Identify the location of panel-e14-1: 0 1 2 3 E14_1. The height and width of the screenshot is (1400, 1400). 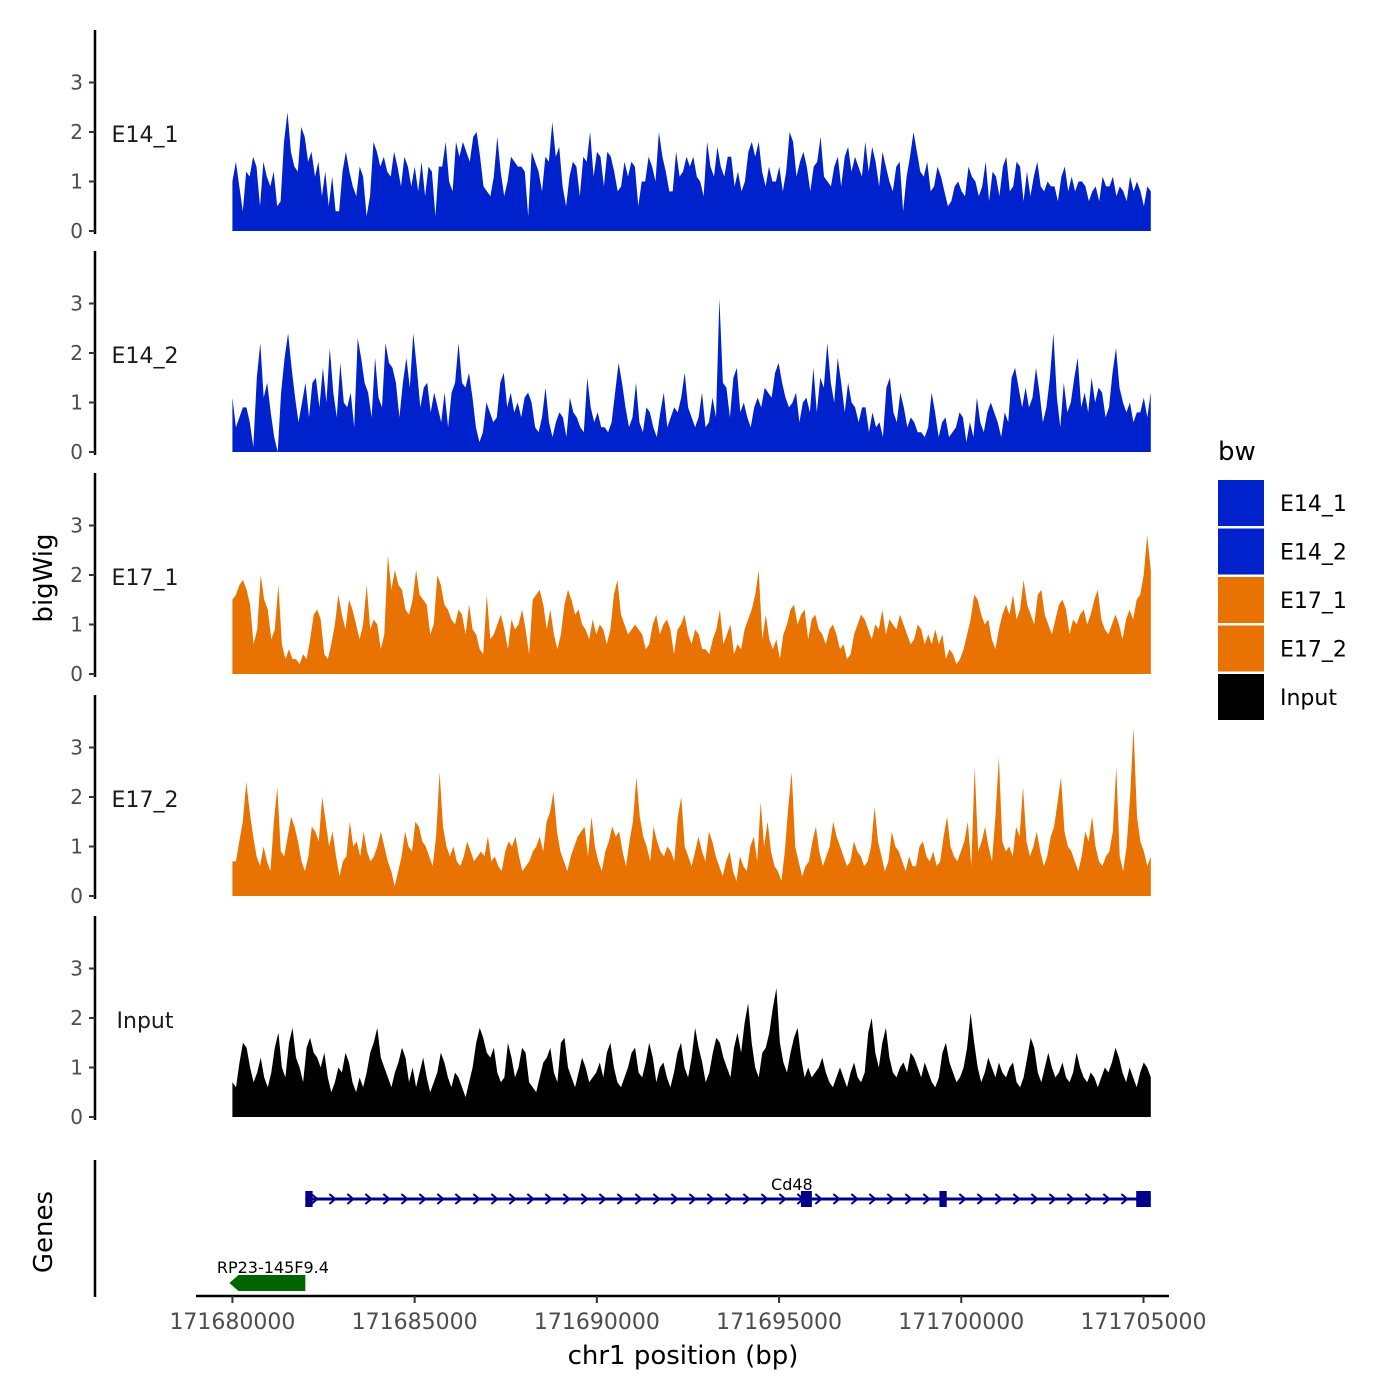
(610, 136).